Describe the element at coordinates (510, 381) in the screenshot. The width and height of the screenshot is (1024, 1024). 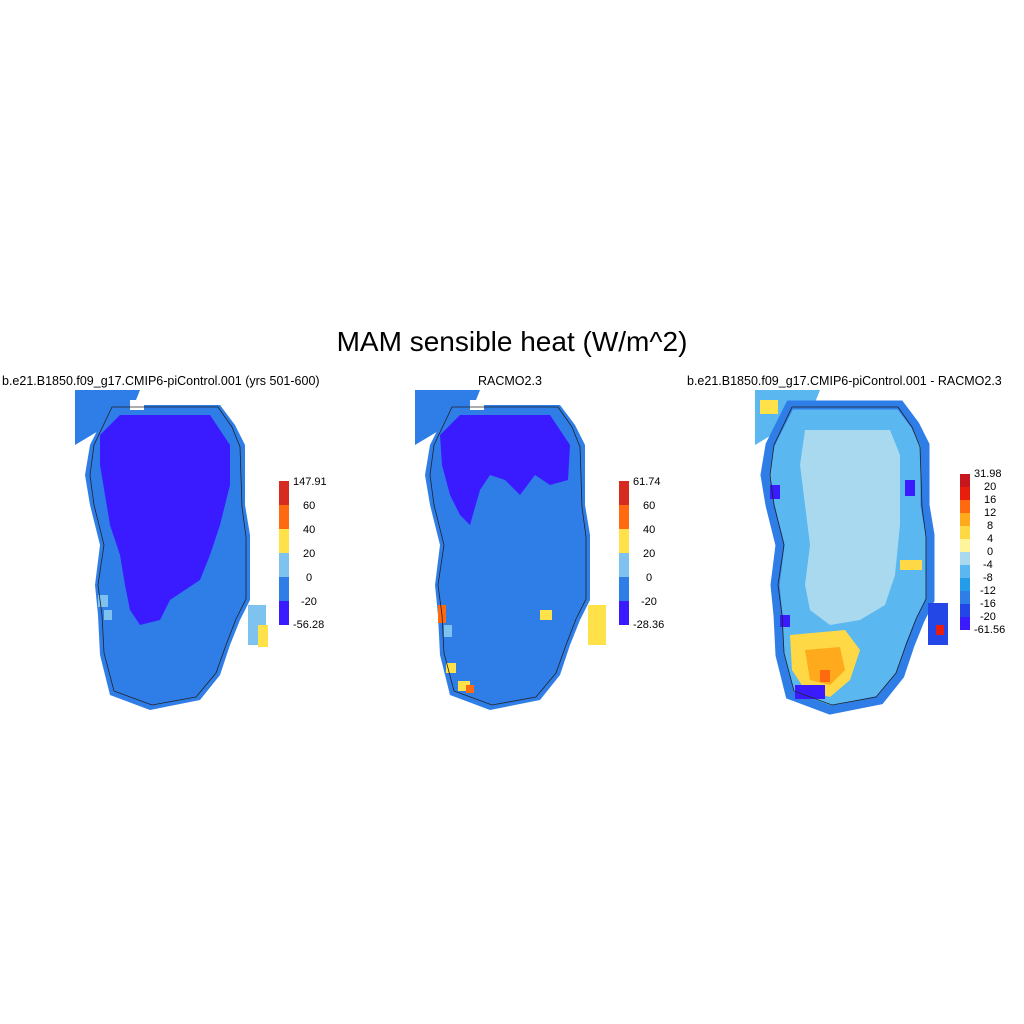
I see `panel-title-obs: RACMO2.3` at that location.